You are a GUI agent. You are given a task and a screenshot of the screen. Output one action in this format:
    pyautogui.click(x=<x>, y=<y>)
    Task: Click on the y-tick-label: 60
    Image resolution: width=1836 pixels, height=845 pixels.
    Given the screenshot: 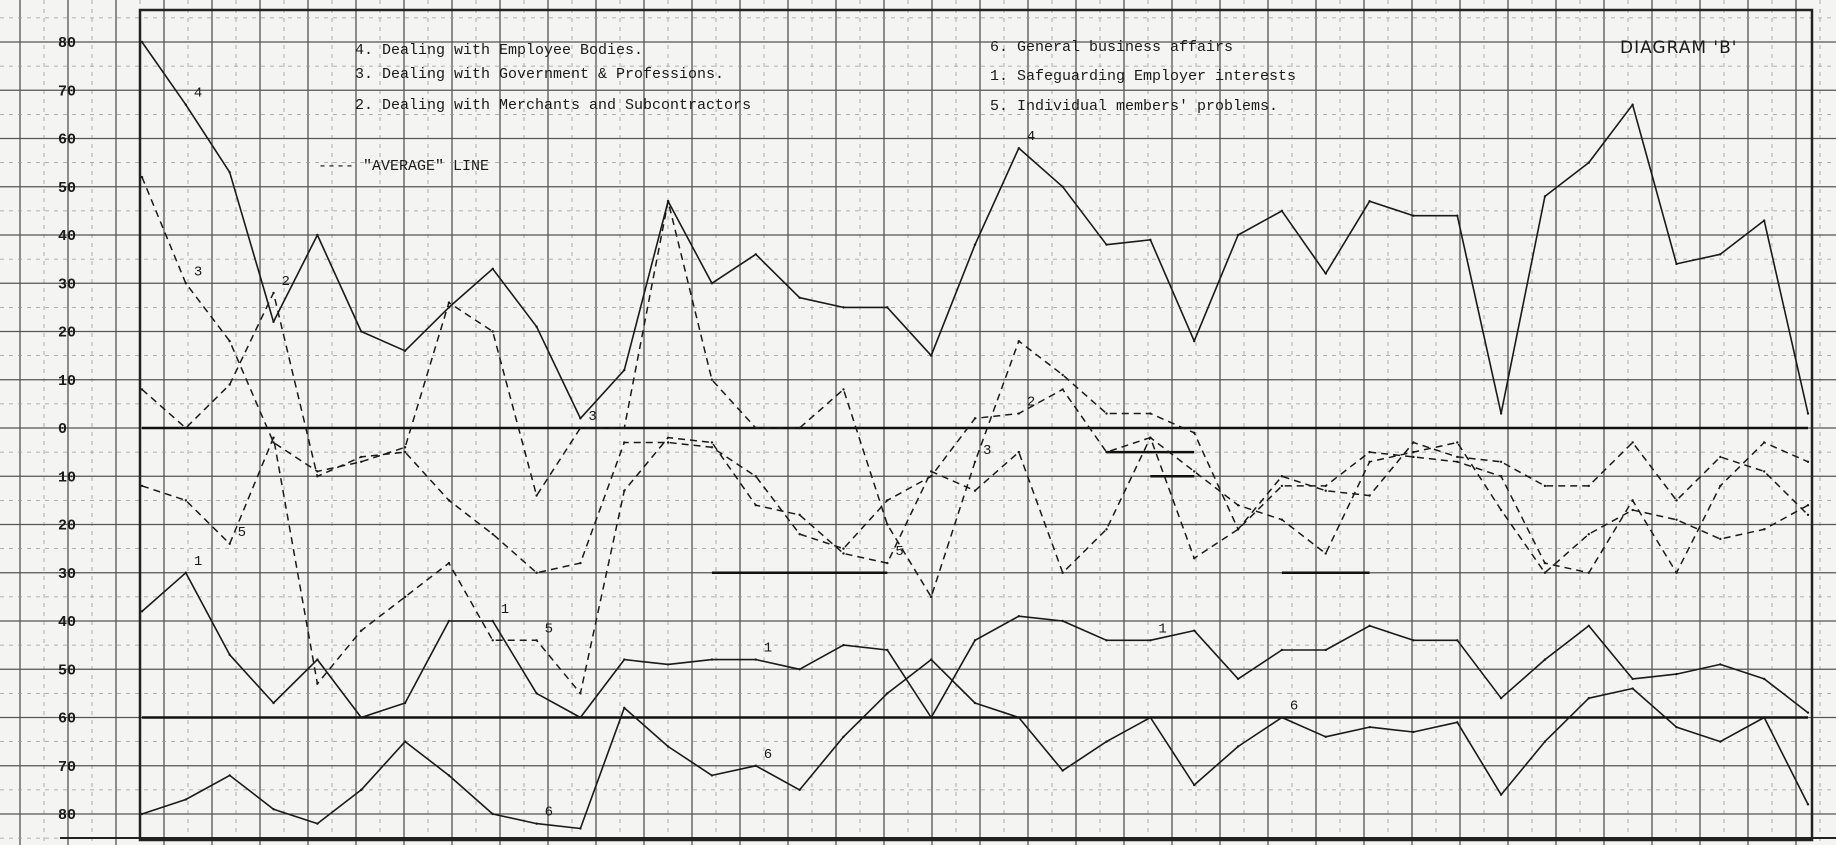 What is the action you would take?
    pyautogui.click(x=67, y=140)
    